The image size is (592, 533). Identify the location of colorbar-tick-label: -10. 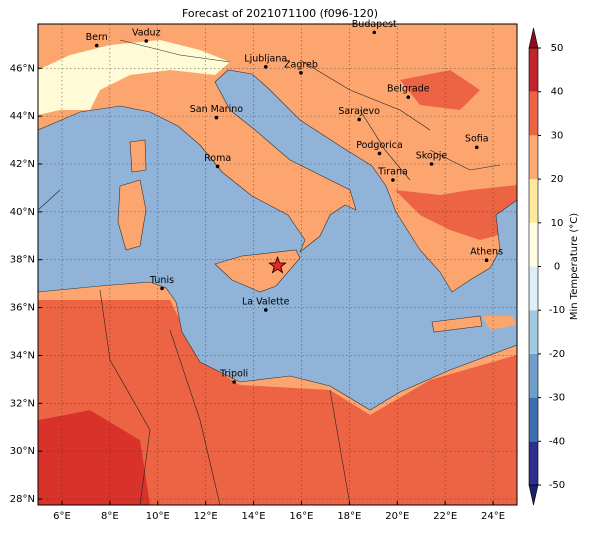
(557, 310).